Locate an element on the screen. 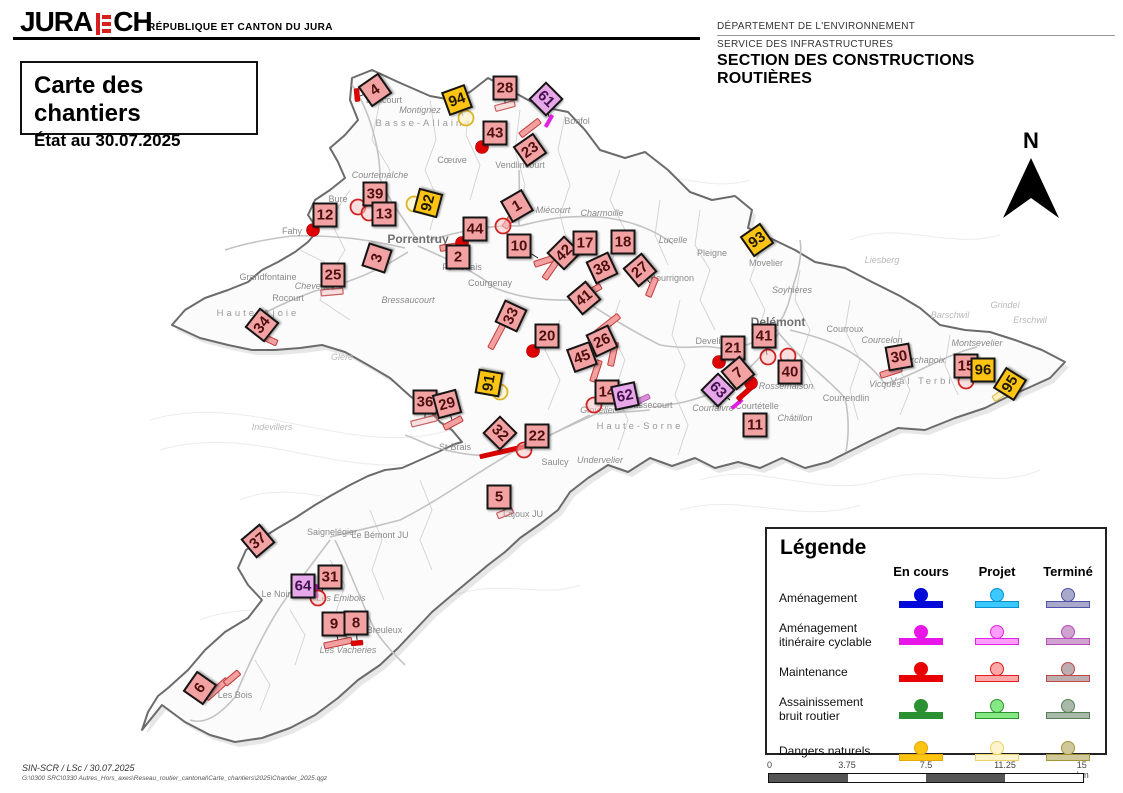  chantier-marker-96: 96 is located at coordinates (983, 370).